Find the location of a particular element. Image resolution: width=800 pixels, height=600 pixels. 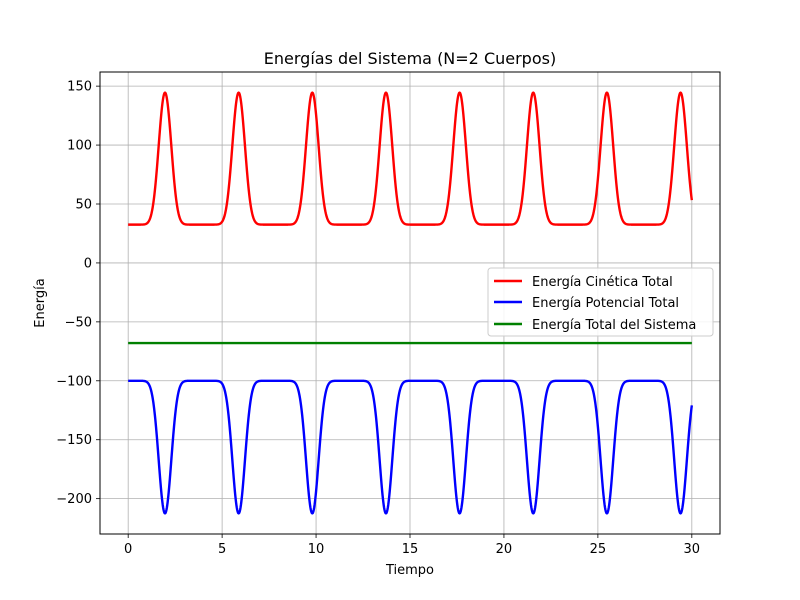

x-tick-label: 20 is located at coordinates (504, 549).